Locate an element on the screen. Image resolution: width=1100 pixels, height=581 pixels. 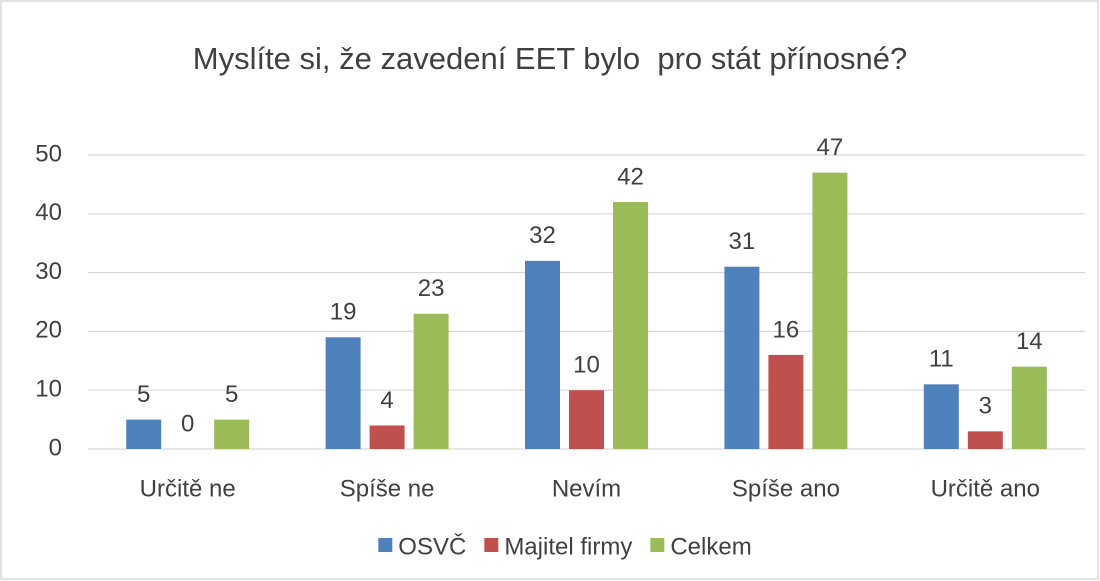
data-label: 23 is located at coordinates (431, 288).